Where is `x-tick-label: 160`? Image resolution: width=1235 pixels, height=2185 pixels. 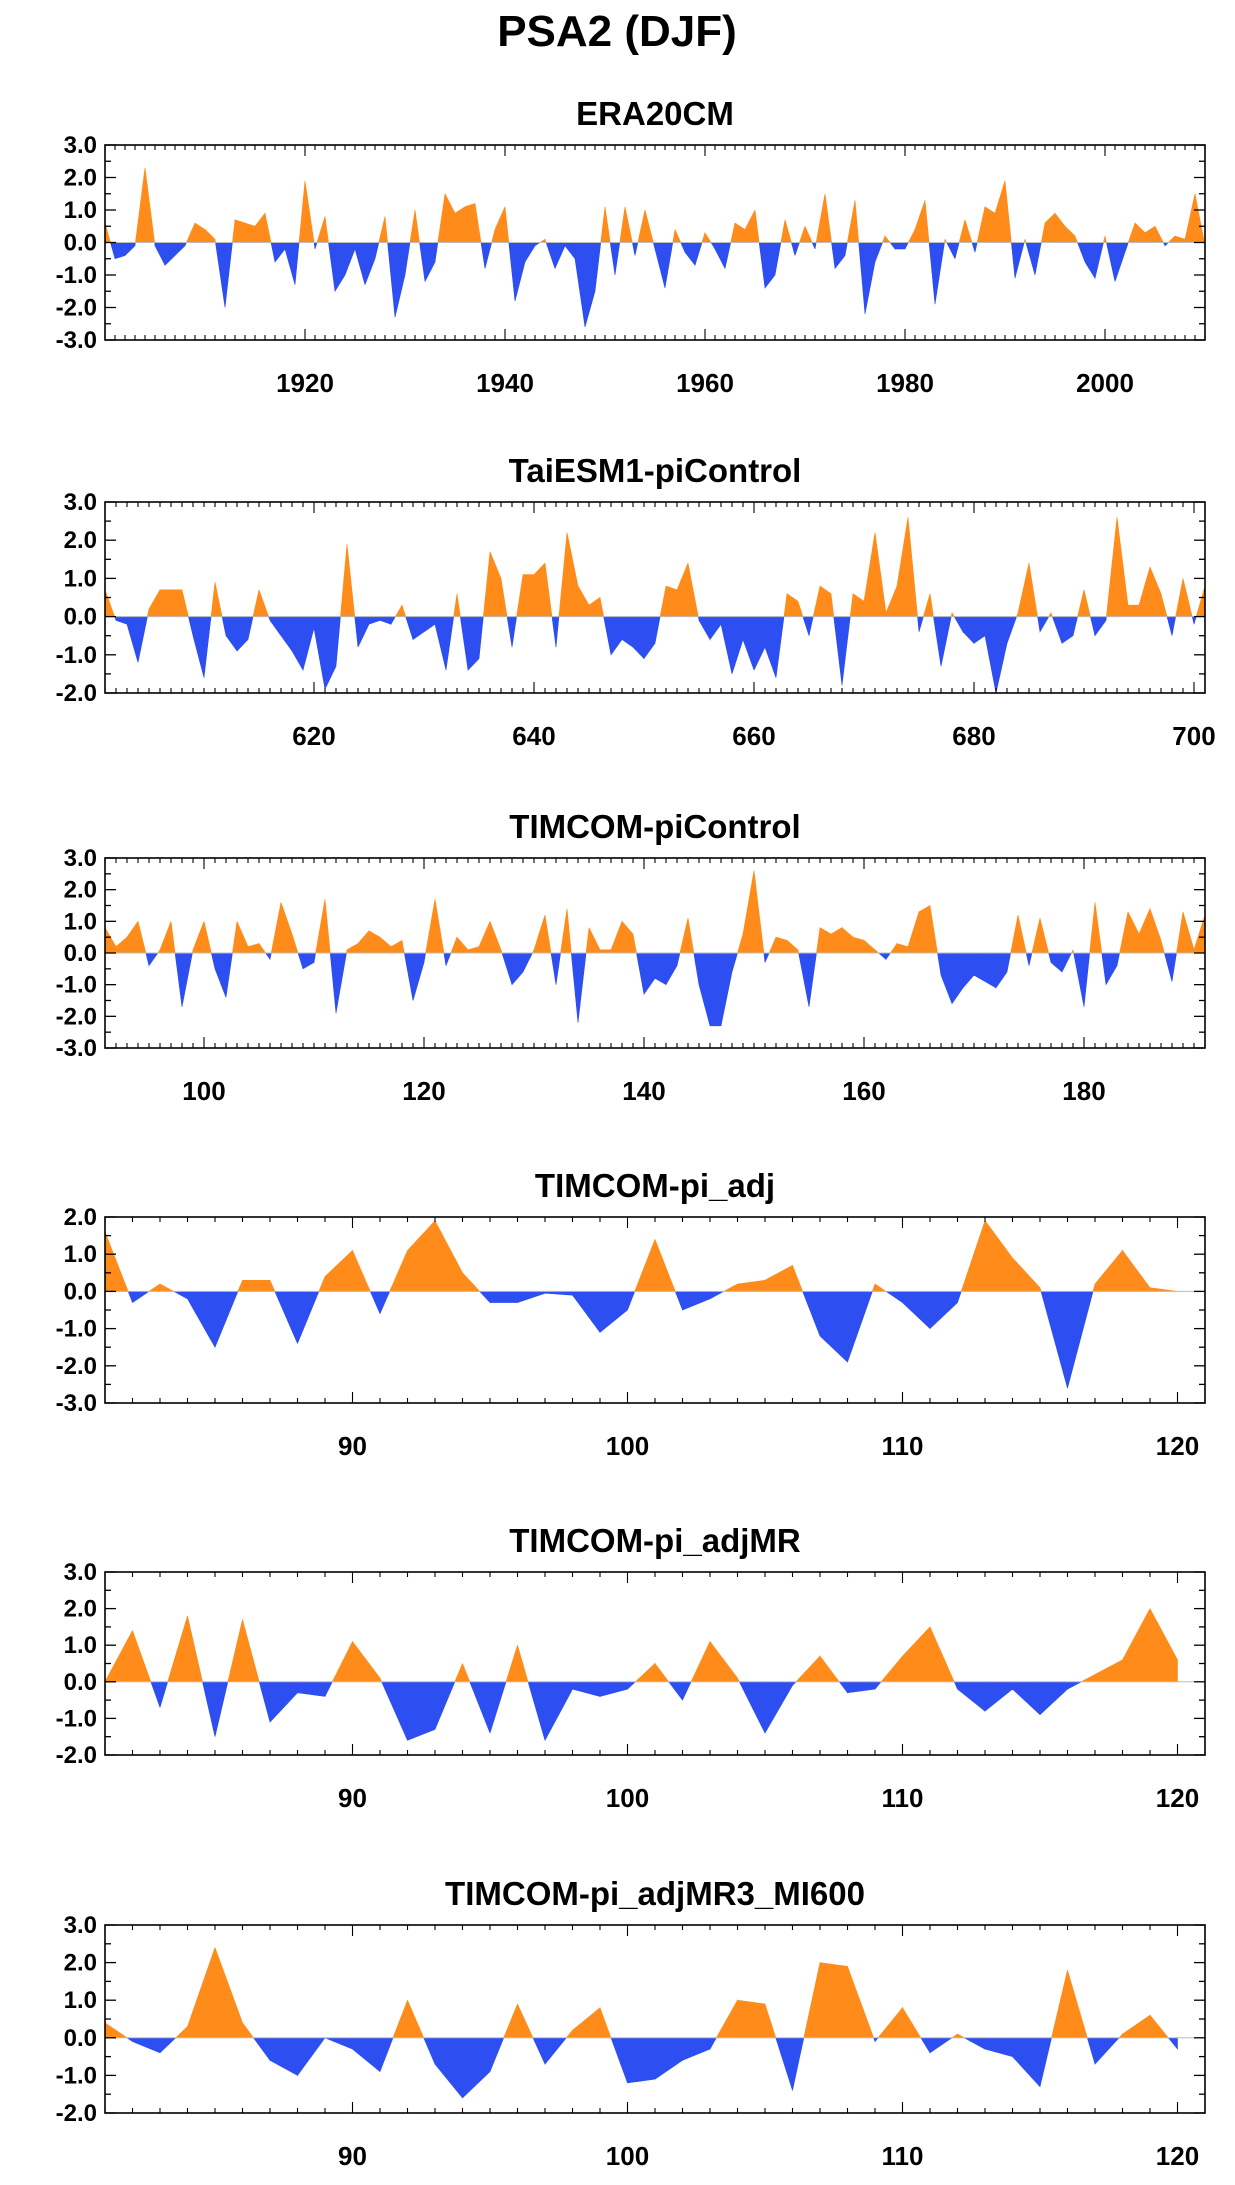
x-tick-label: 160 is located at coordinates (863, 1091).